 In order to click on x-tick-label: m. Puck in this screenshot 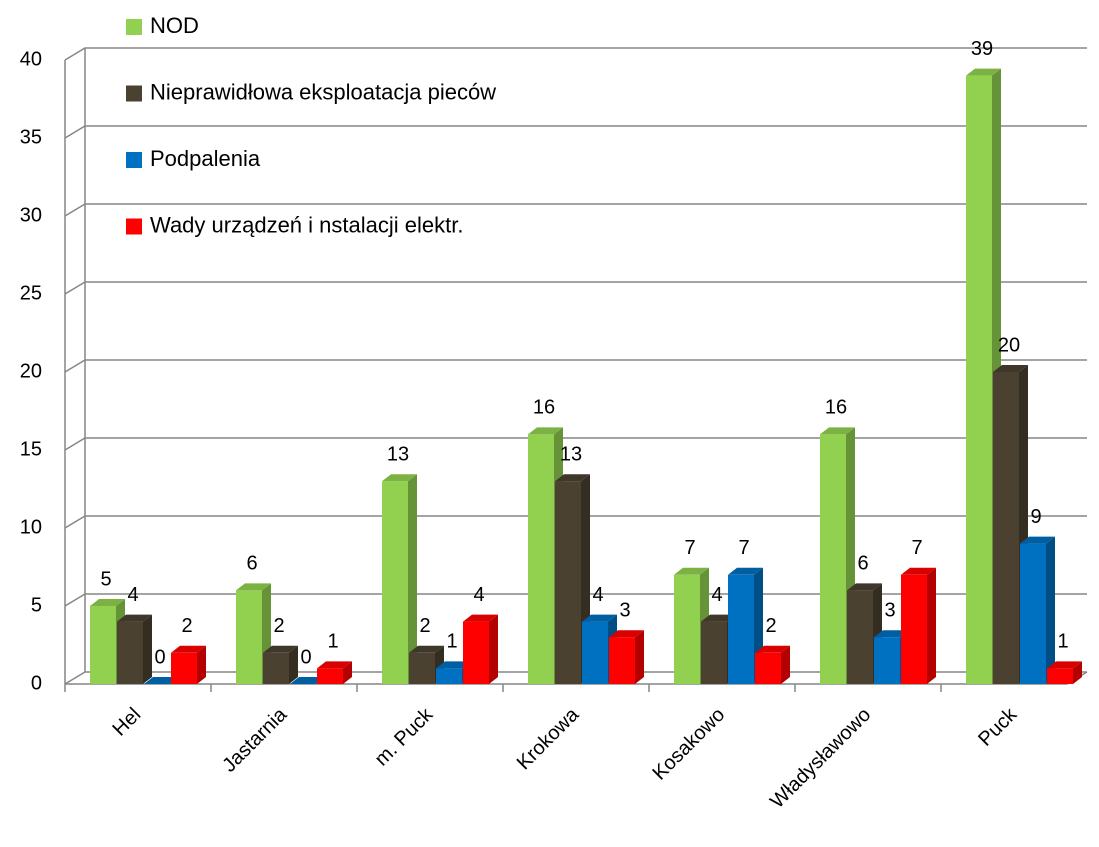, I will do `click(404, 736)`.